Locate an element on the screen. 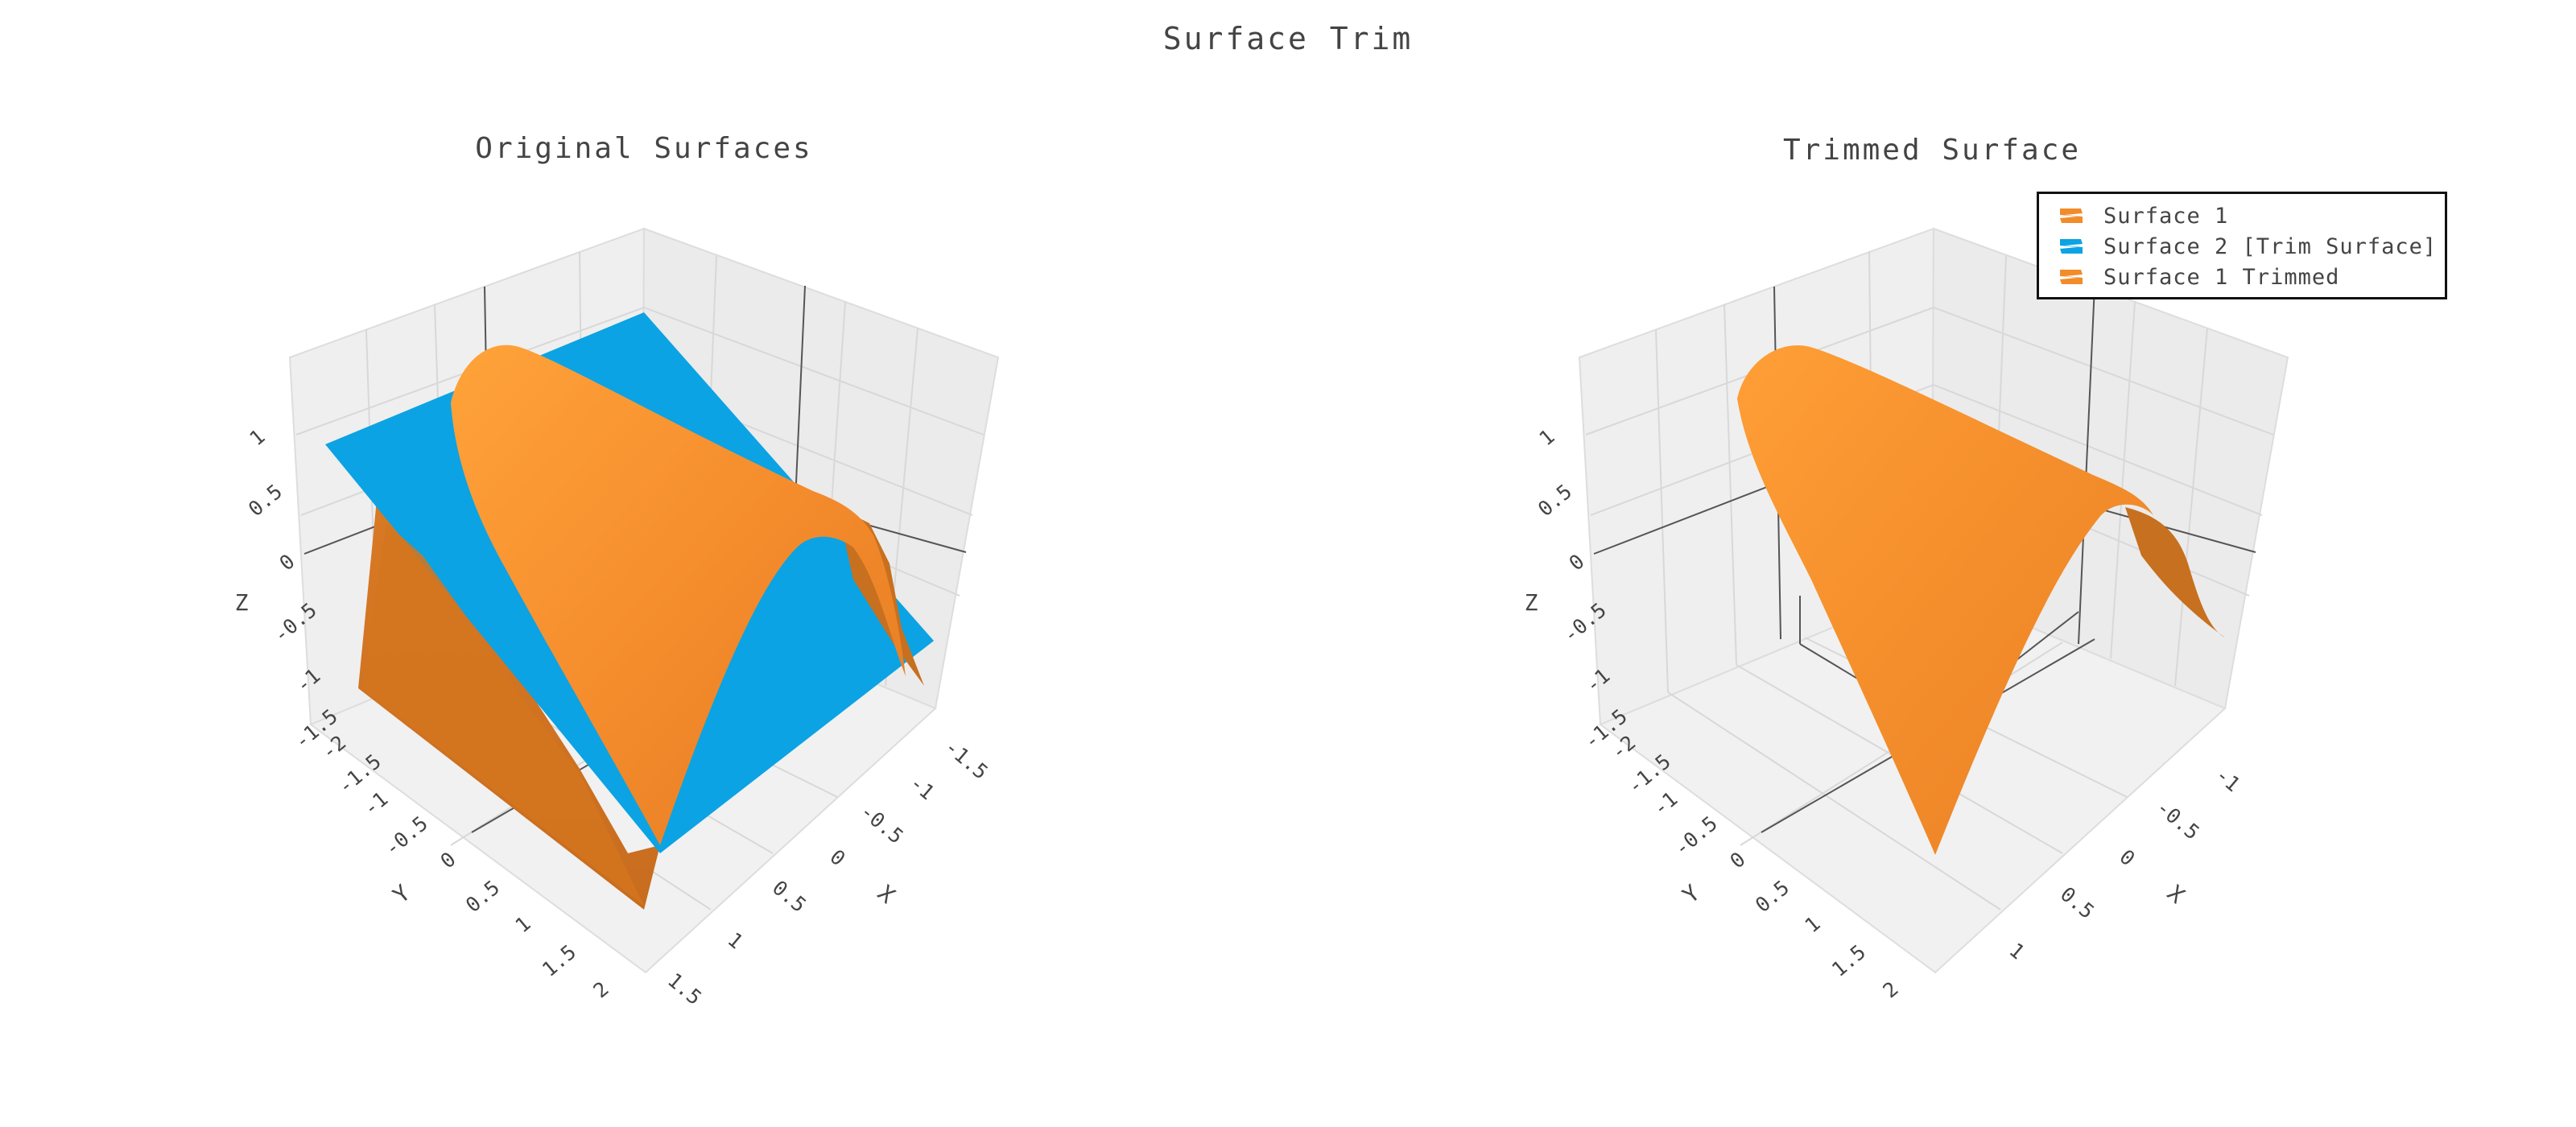 This screenshot has height=1127, width=2576. trimmed-surface-main is located at coordinates (1945, 600).